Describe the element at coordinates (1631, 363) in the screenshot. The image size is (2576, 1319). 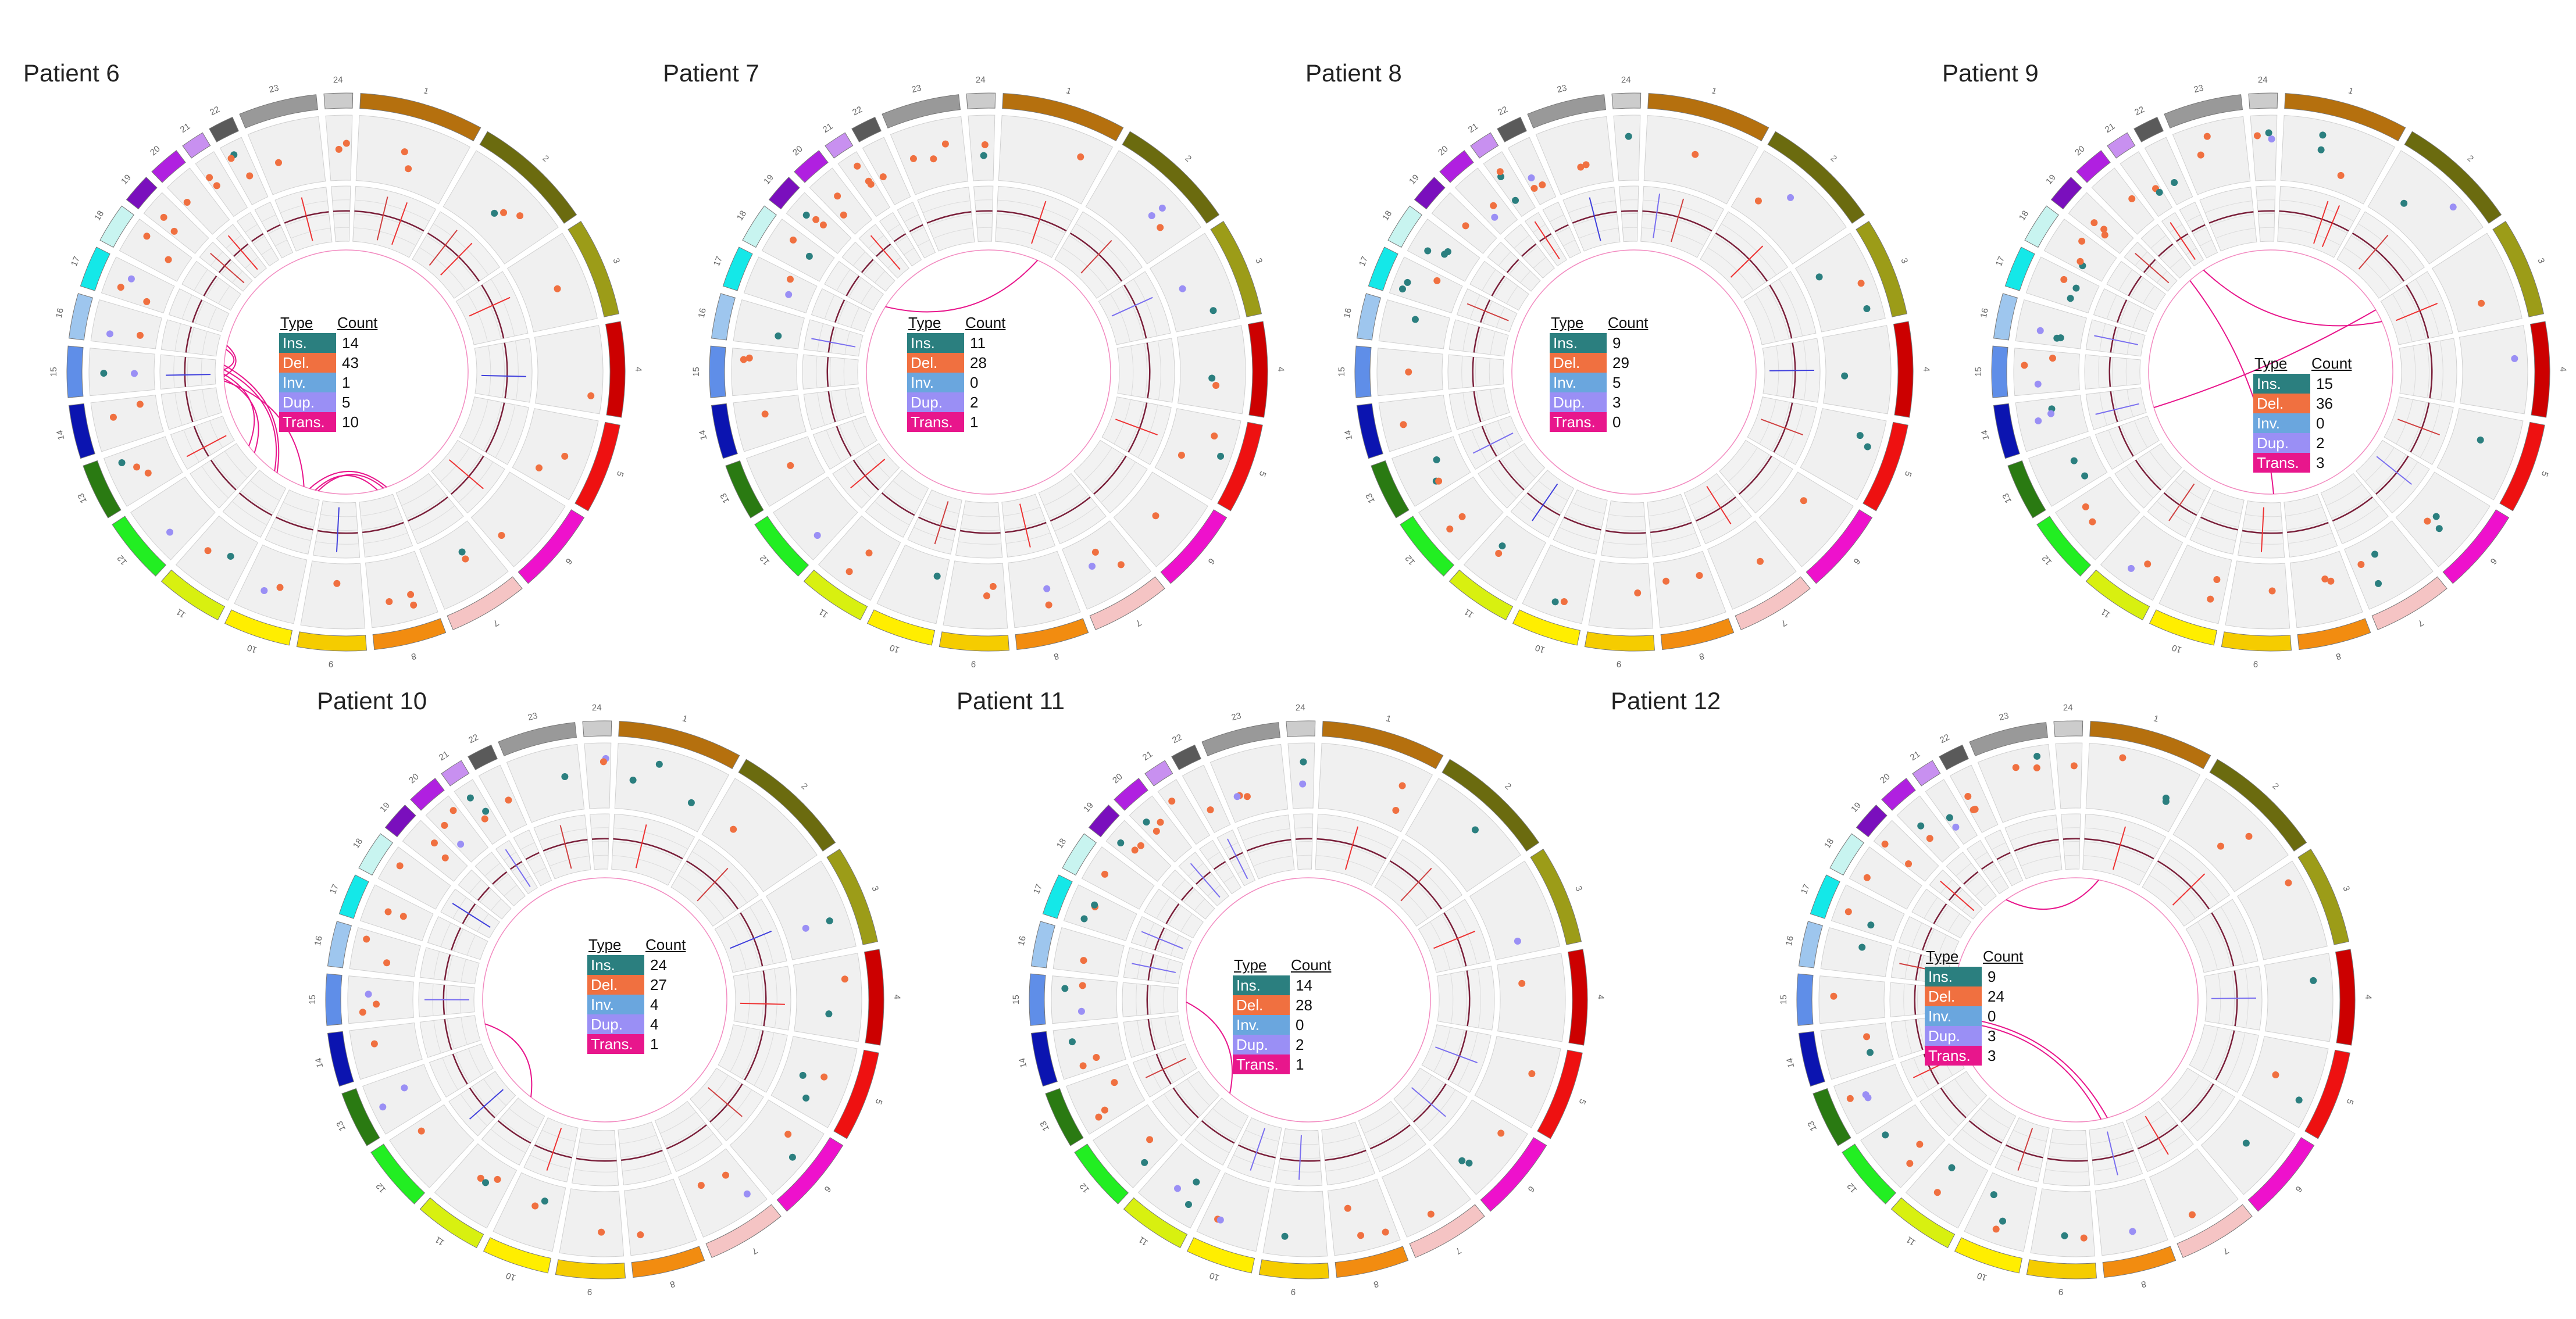
I see `legend-count-value: 29` at that location.